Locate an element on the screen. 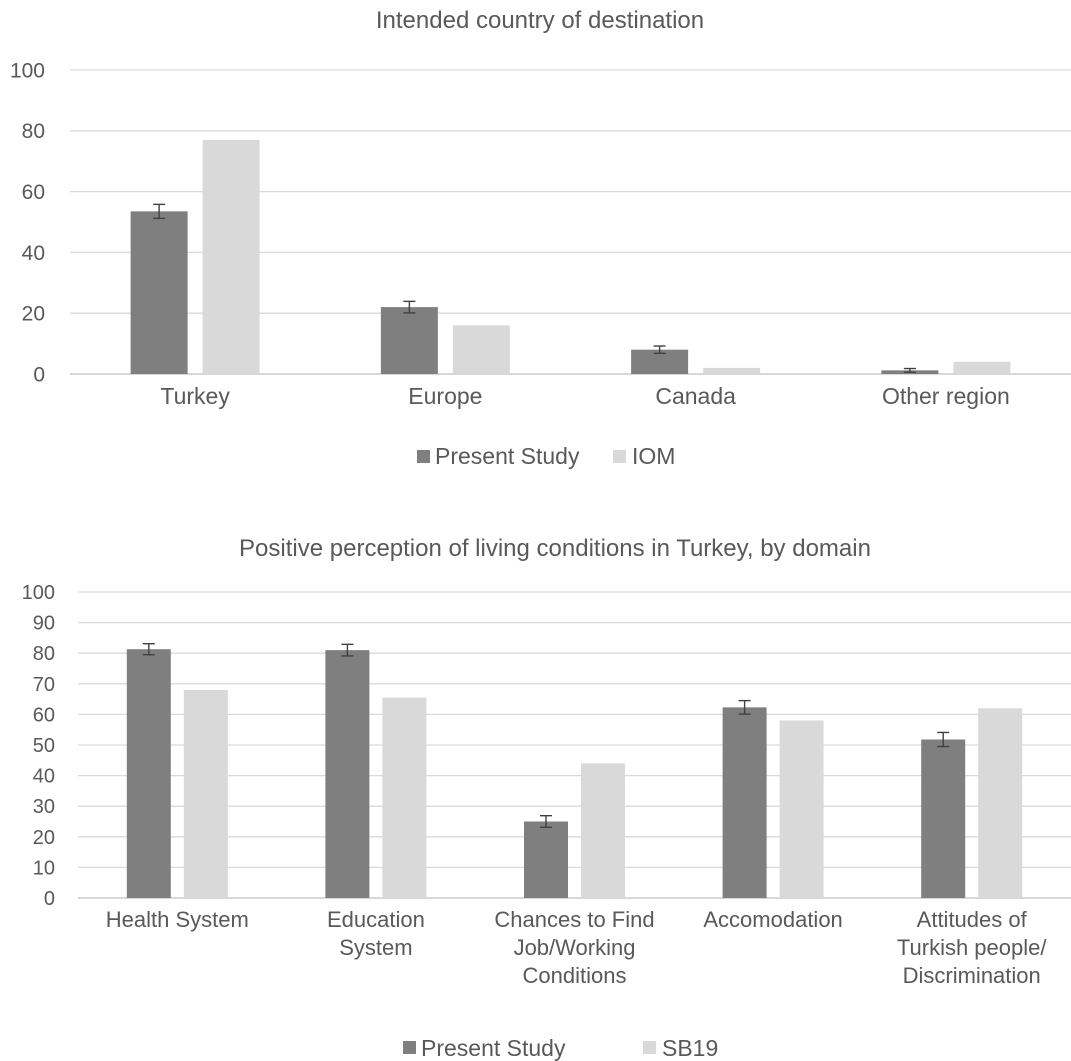 The height and width of the screenshot is (1061, 1071). x-tick-label: Other region is located at coordinates (946, 396).